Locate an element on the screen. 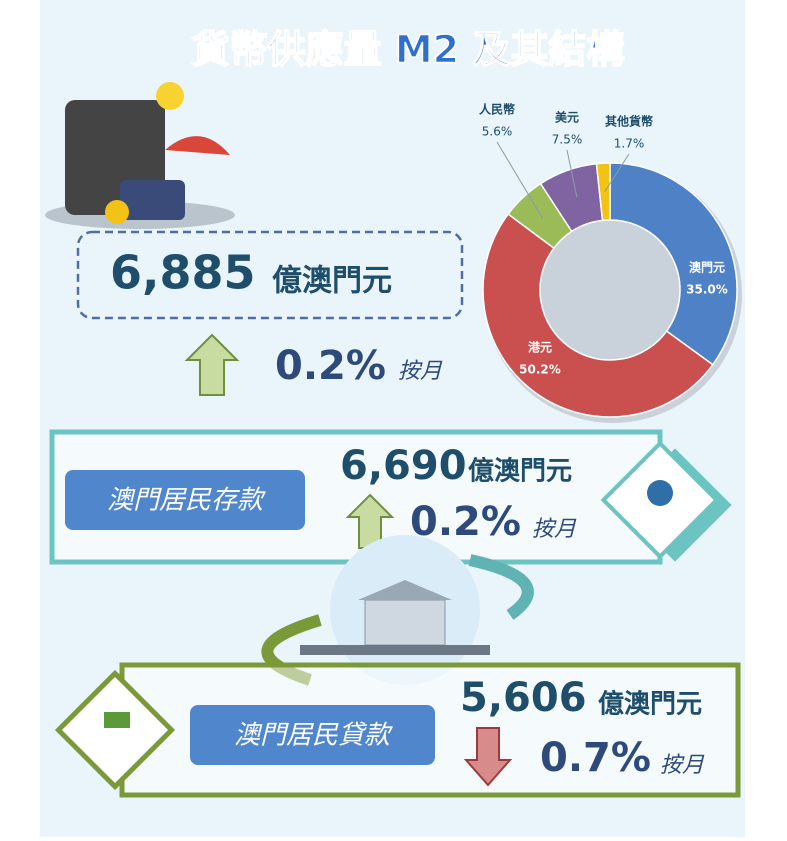  loans-label: 澳門居民貸款 is located at coordinates (313, 736).